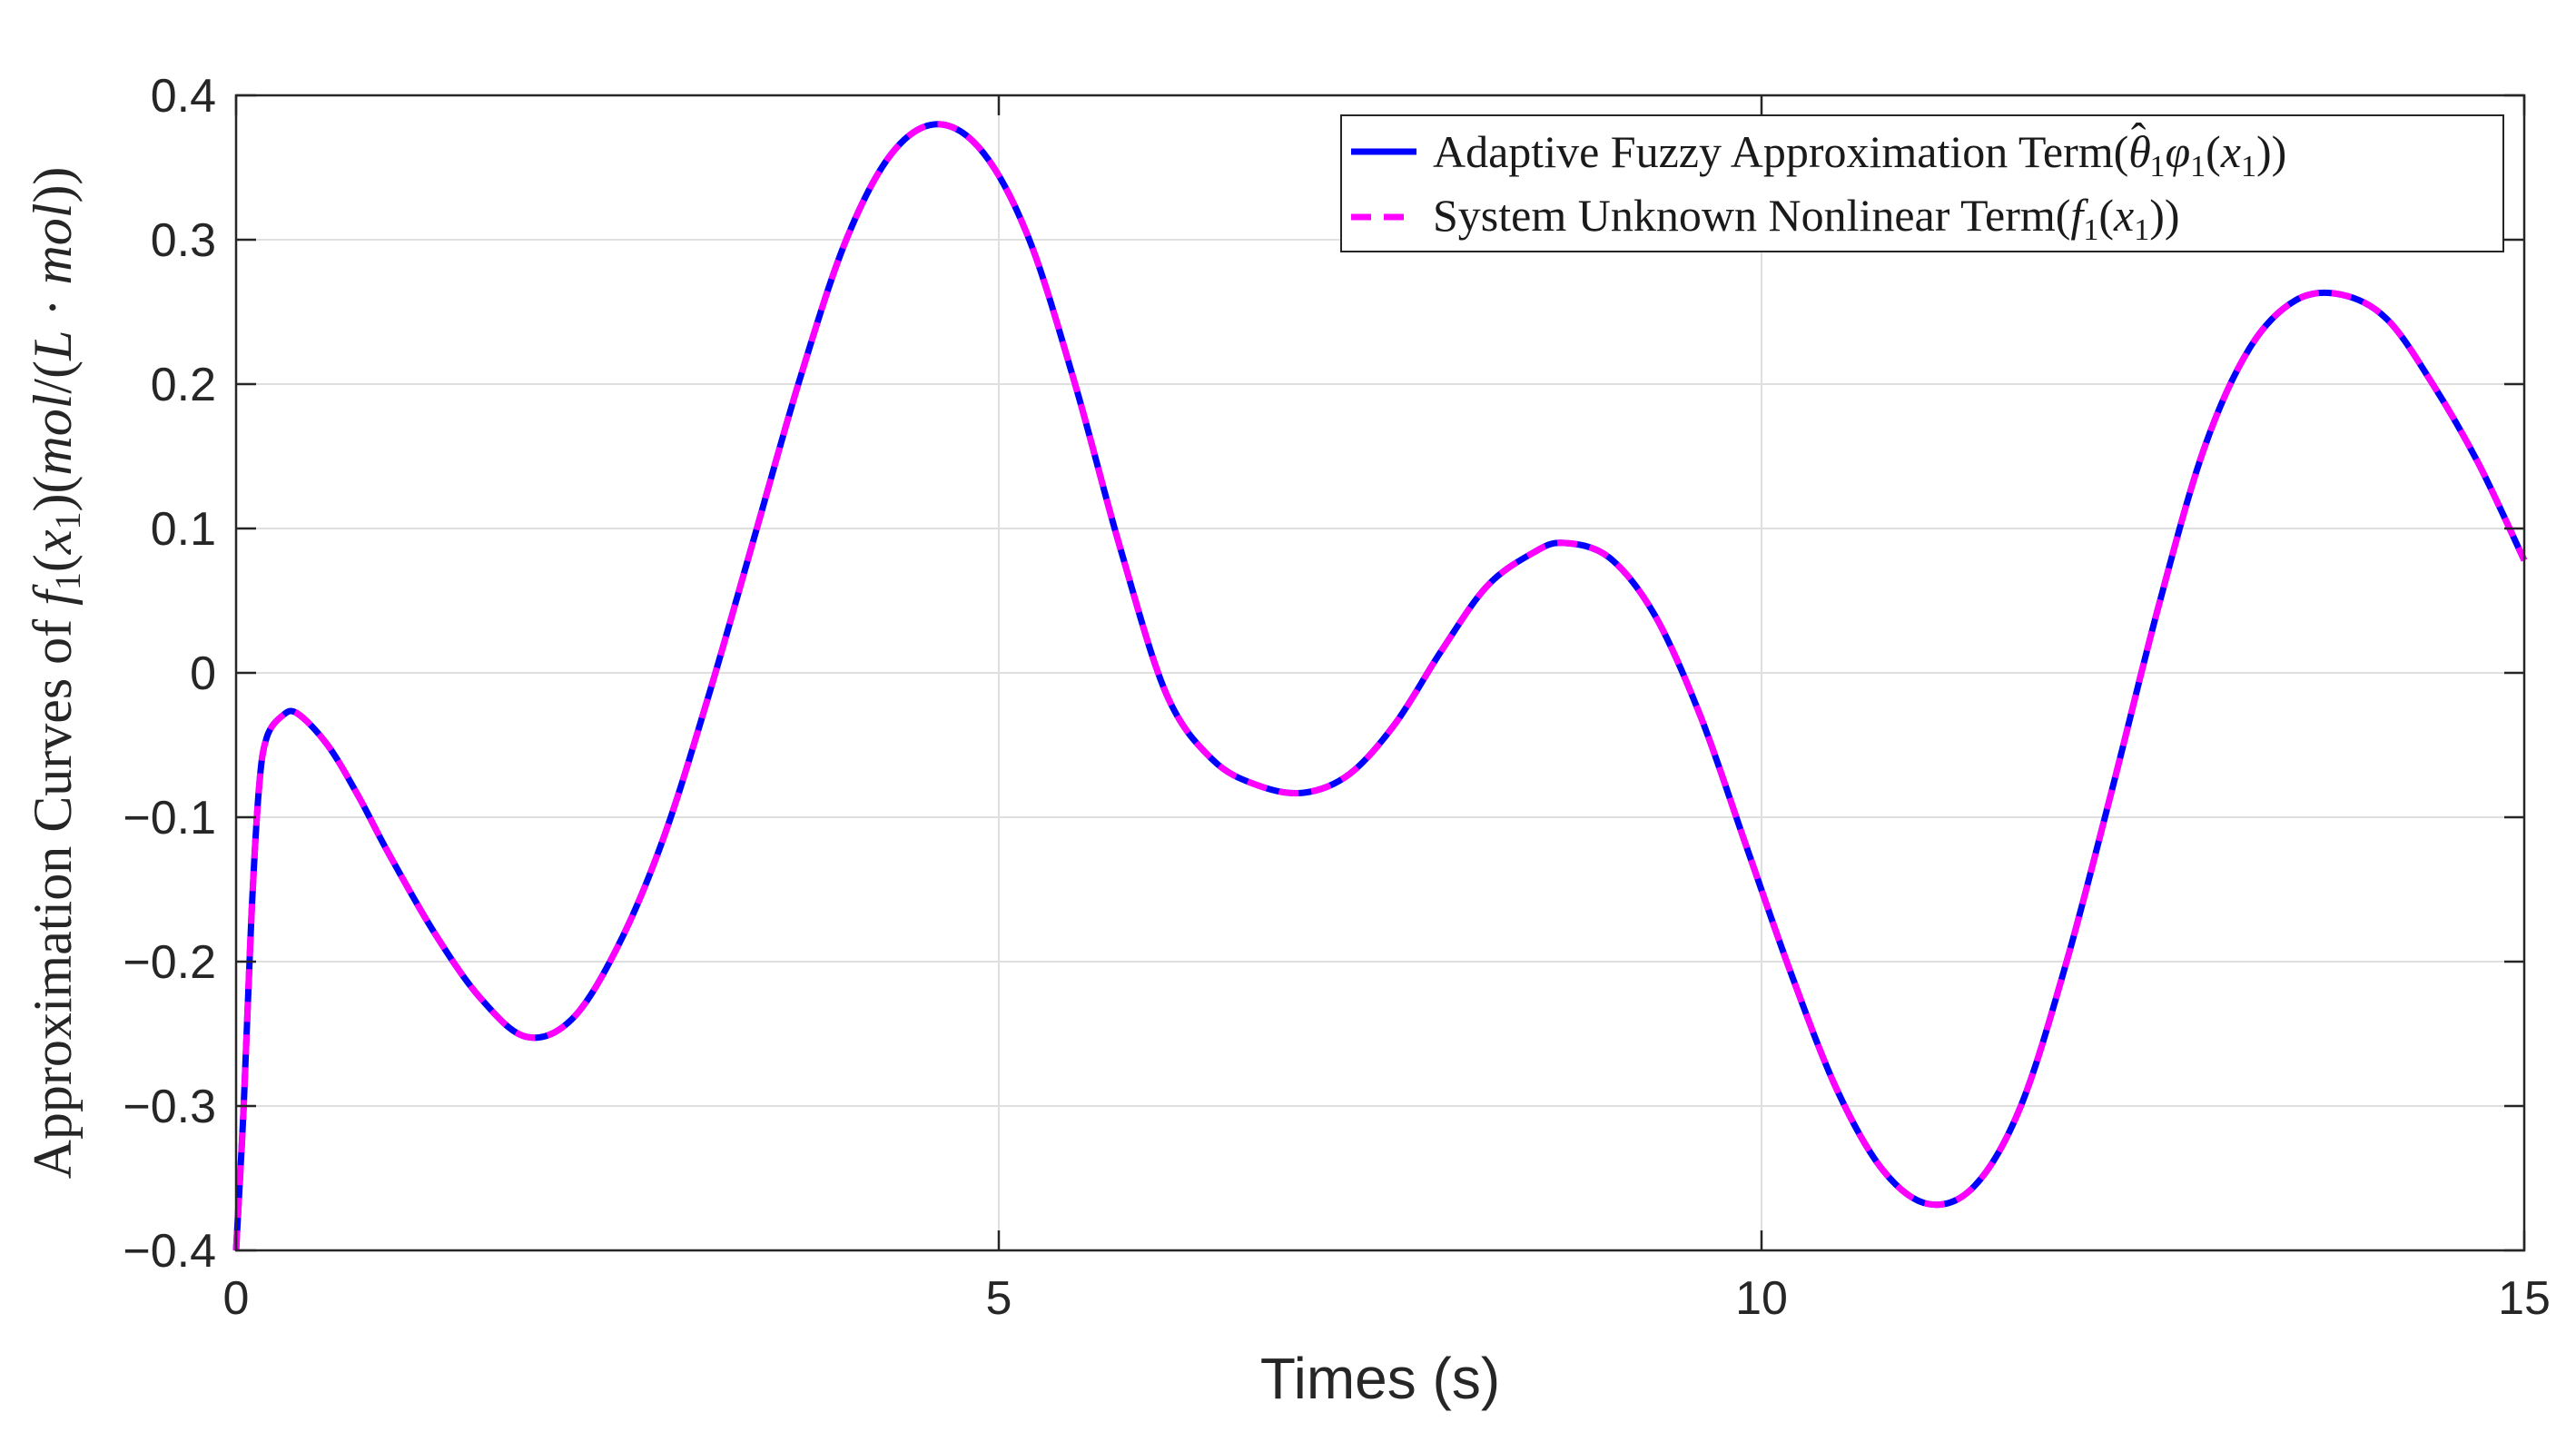  Describe the element at coordinates (53, 893) in the screenshot. I see `y-axis-label-prefix: Approximation Curves of` at that location.